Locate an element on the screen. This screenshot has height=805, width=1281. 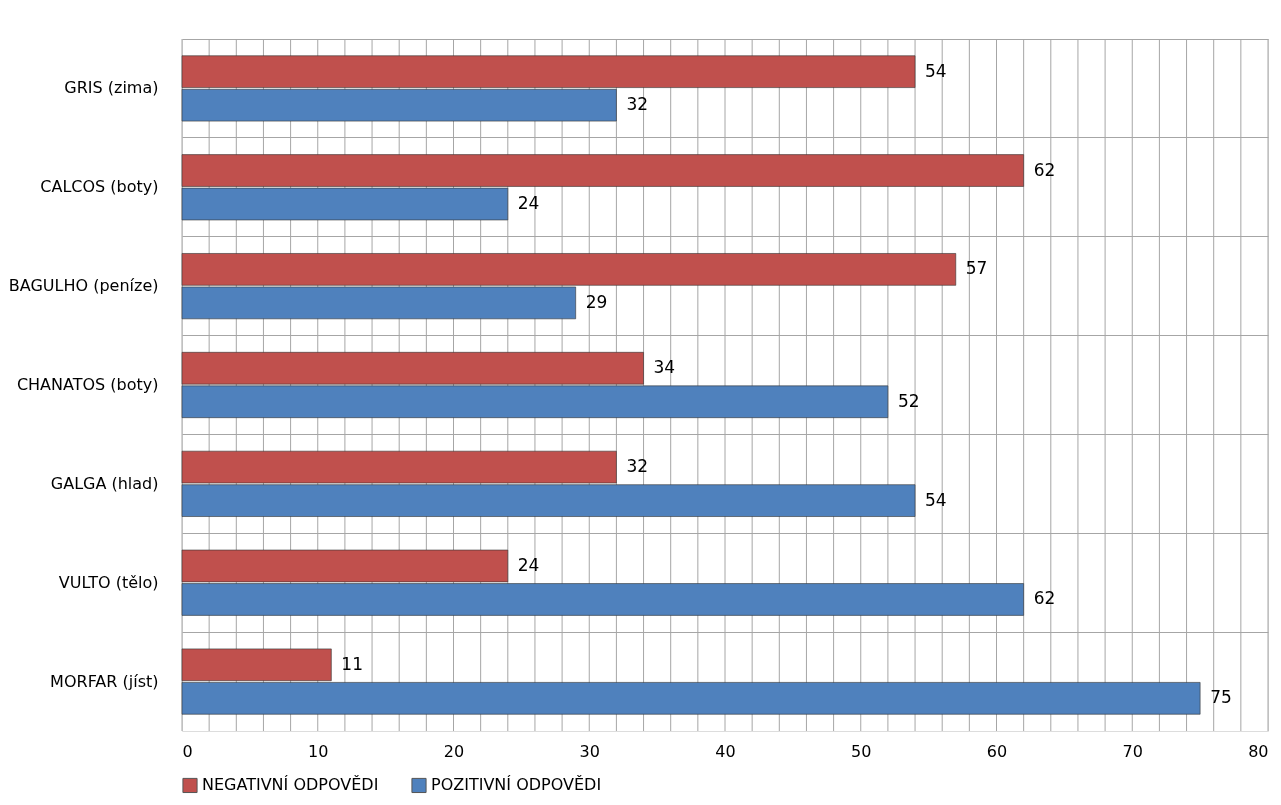
x-tick-label: 0 is located at coordinates (187, 751).